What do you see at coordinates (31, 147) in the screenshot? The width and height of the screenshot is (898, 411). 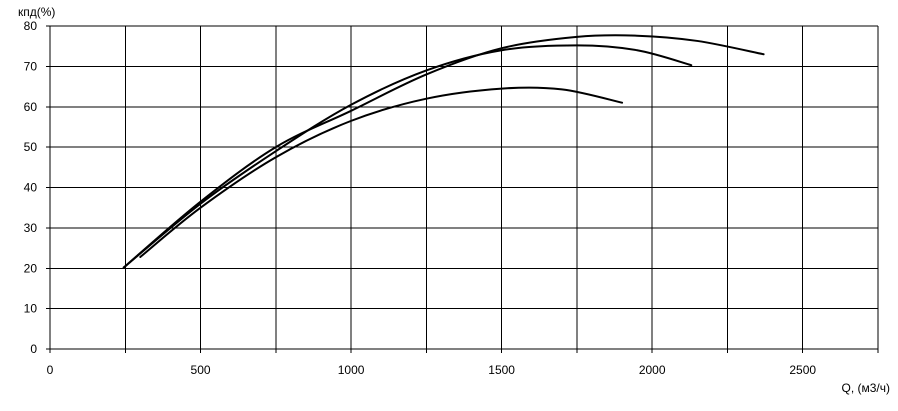 I see `y-tick-label: 50` at bounding box center [31, 147].